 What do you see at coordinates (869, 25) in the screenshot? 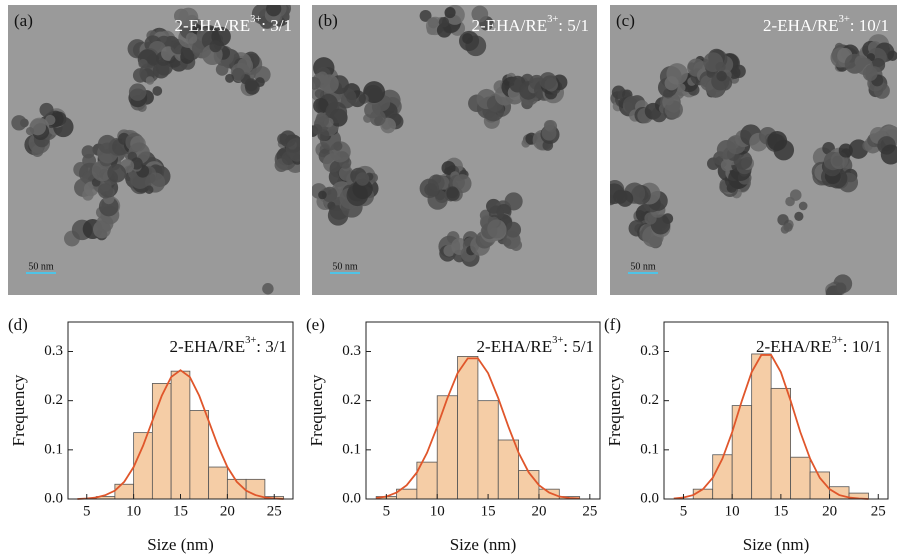
I see `image-caption-rest: : 10/1` at bounding box center [869, 25].